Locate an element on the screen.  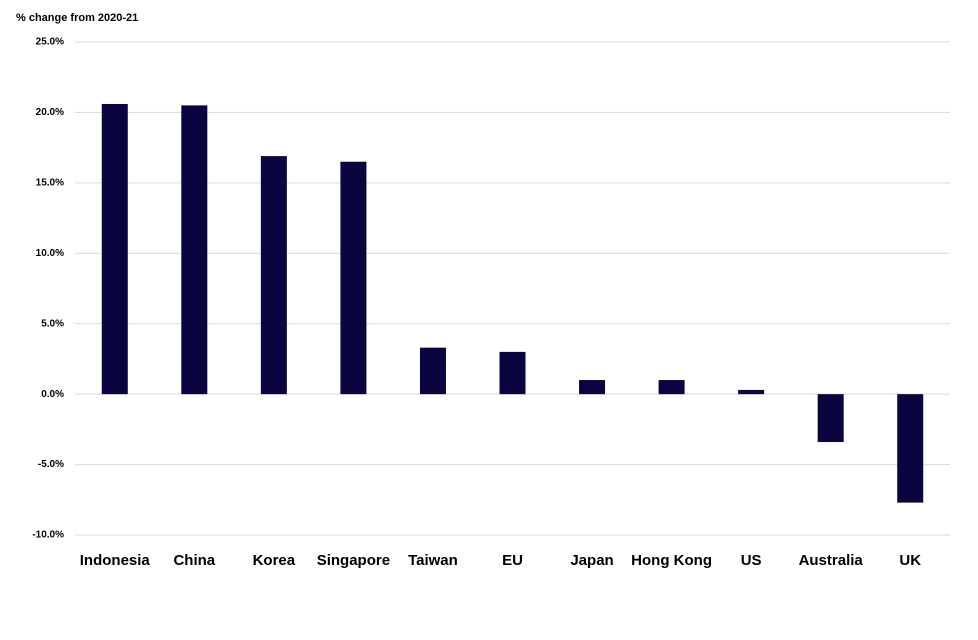
x-tick-label: China is located at coordinates (194, 560).